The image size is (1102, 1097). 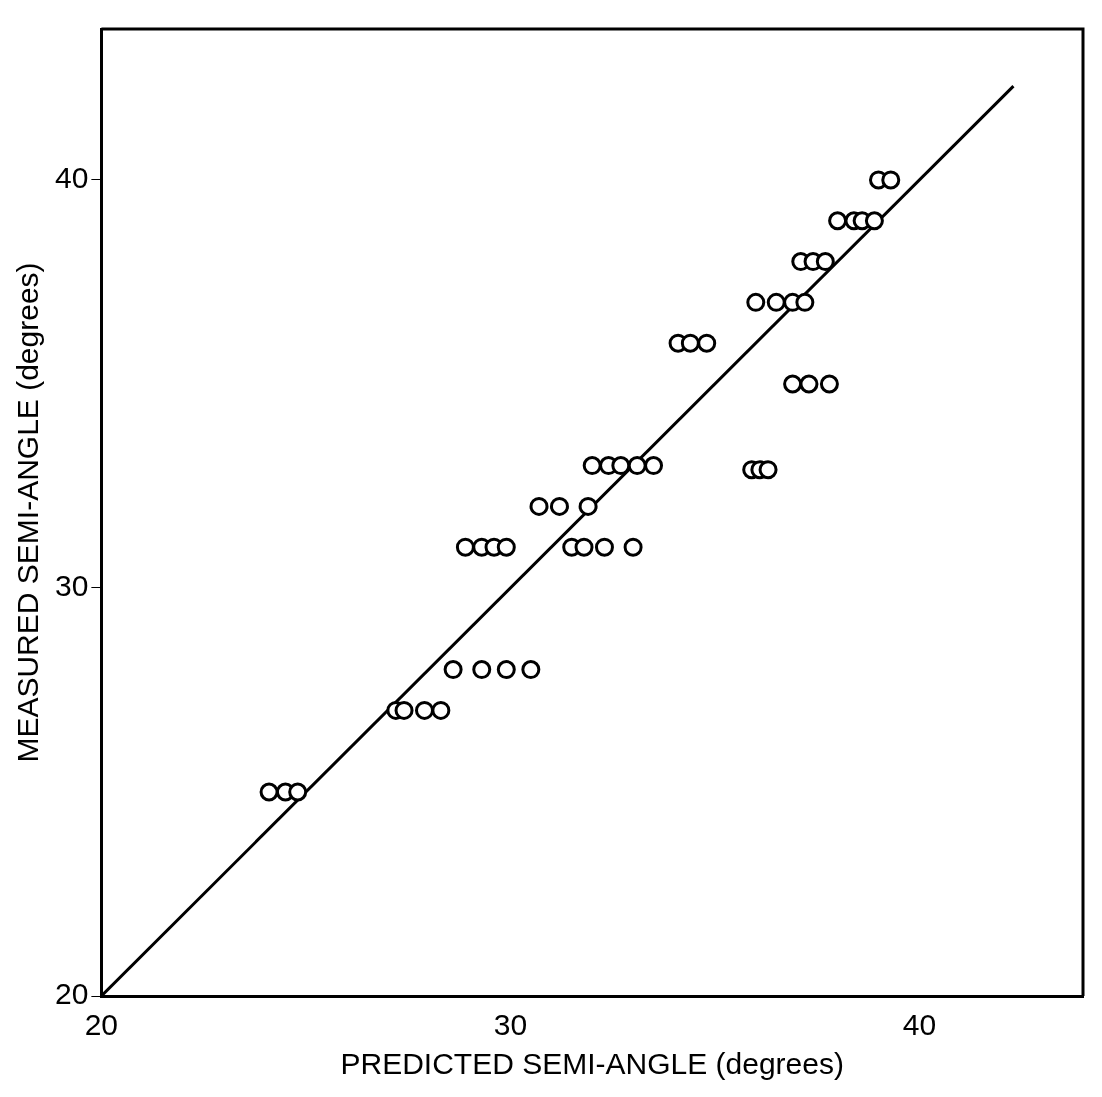 I want to click on y-tick-label: 30, so click(x=71, y=586).